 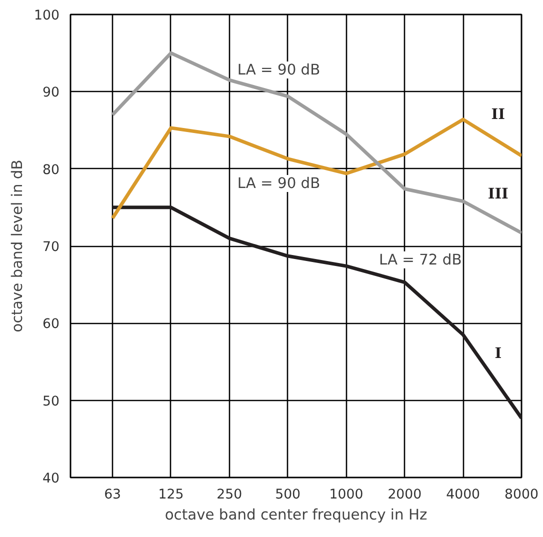 What do you see at coordinates (498, 114) in the screenshot?
I see `series-label: II` at bounding box center [498, 114].